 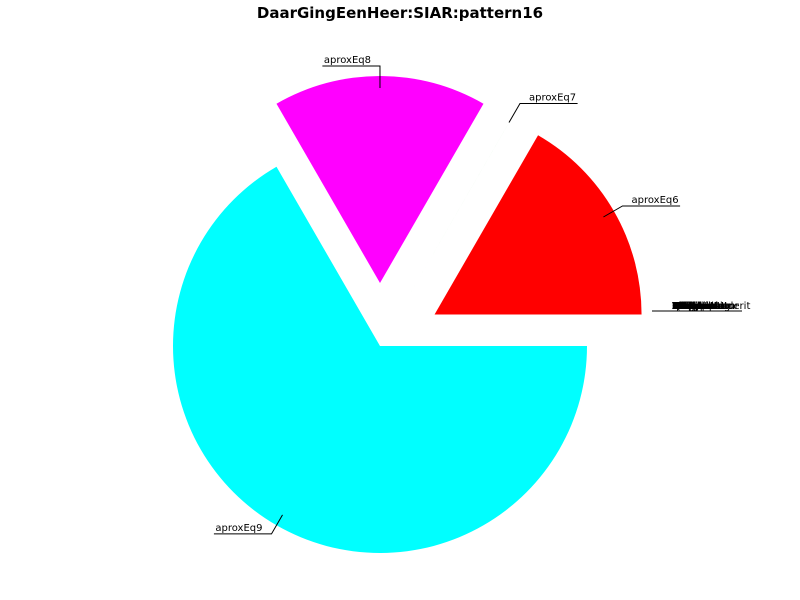 I want to click on pie-slice-aproxEq8, so click(x=380, y=180).